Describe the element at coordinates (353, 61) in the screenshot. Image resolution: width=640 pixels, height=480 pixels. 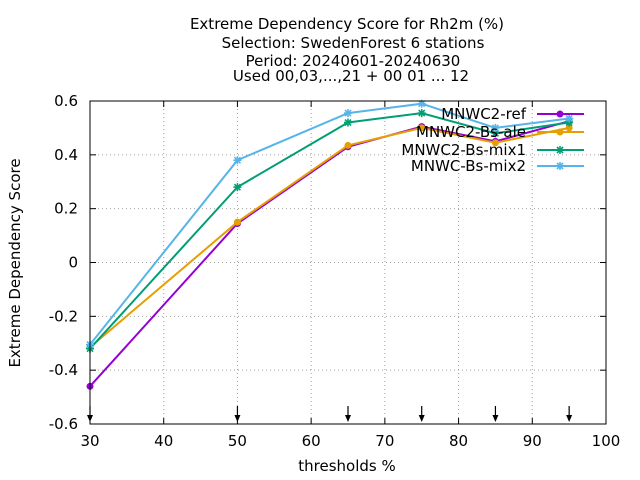
I see `title-line-3: Period: 20240601-20240630` at that location.